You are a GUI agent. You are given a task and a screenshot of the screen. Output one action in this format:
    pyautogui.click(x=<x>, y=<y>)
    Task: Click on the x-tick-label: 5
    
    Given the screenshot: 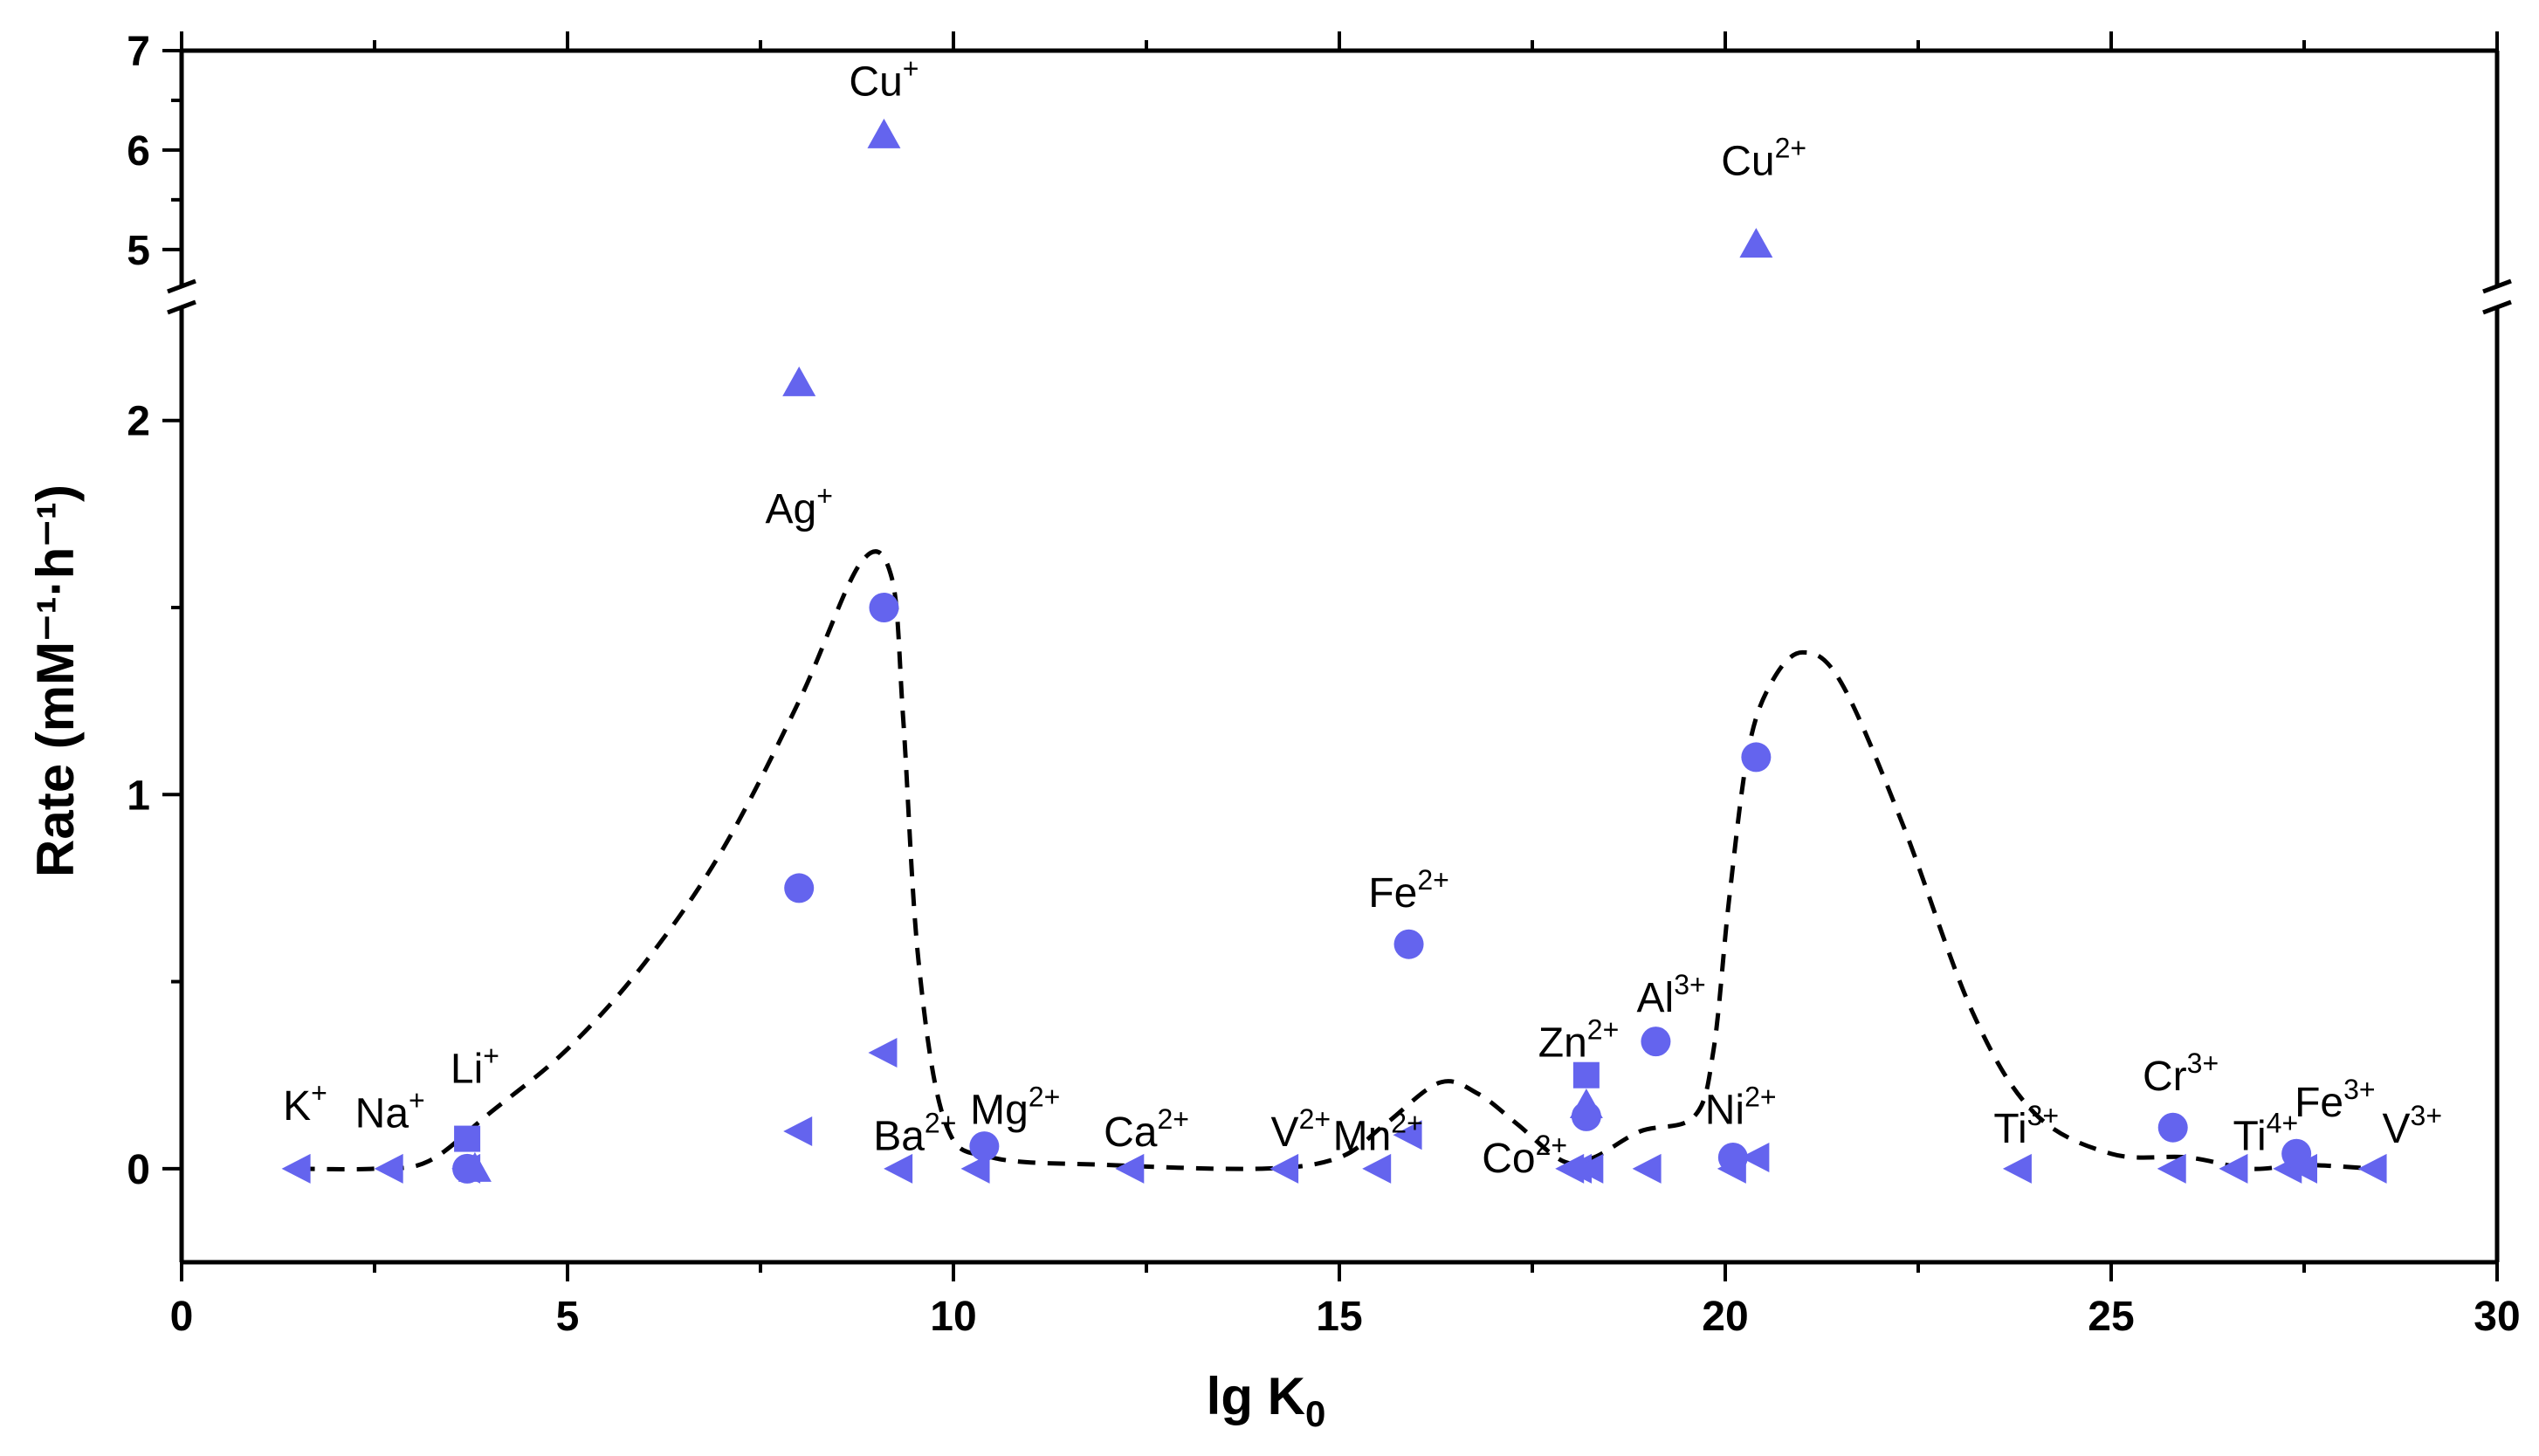 What is the action you would take?
    pyautogui.click(x=568, y=1317)
    